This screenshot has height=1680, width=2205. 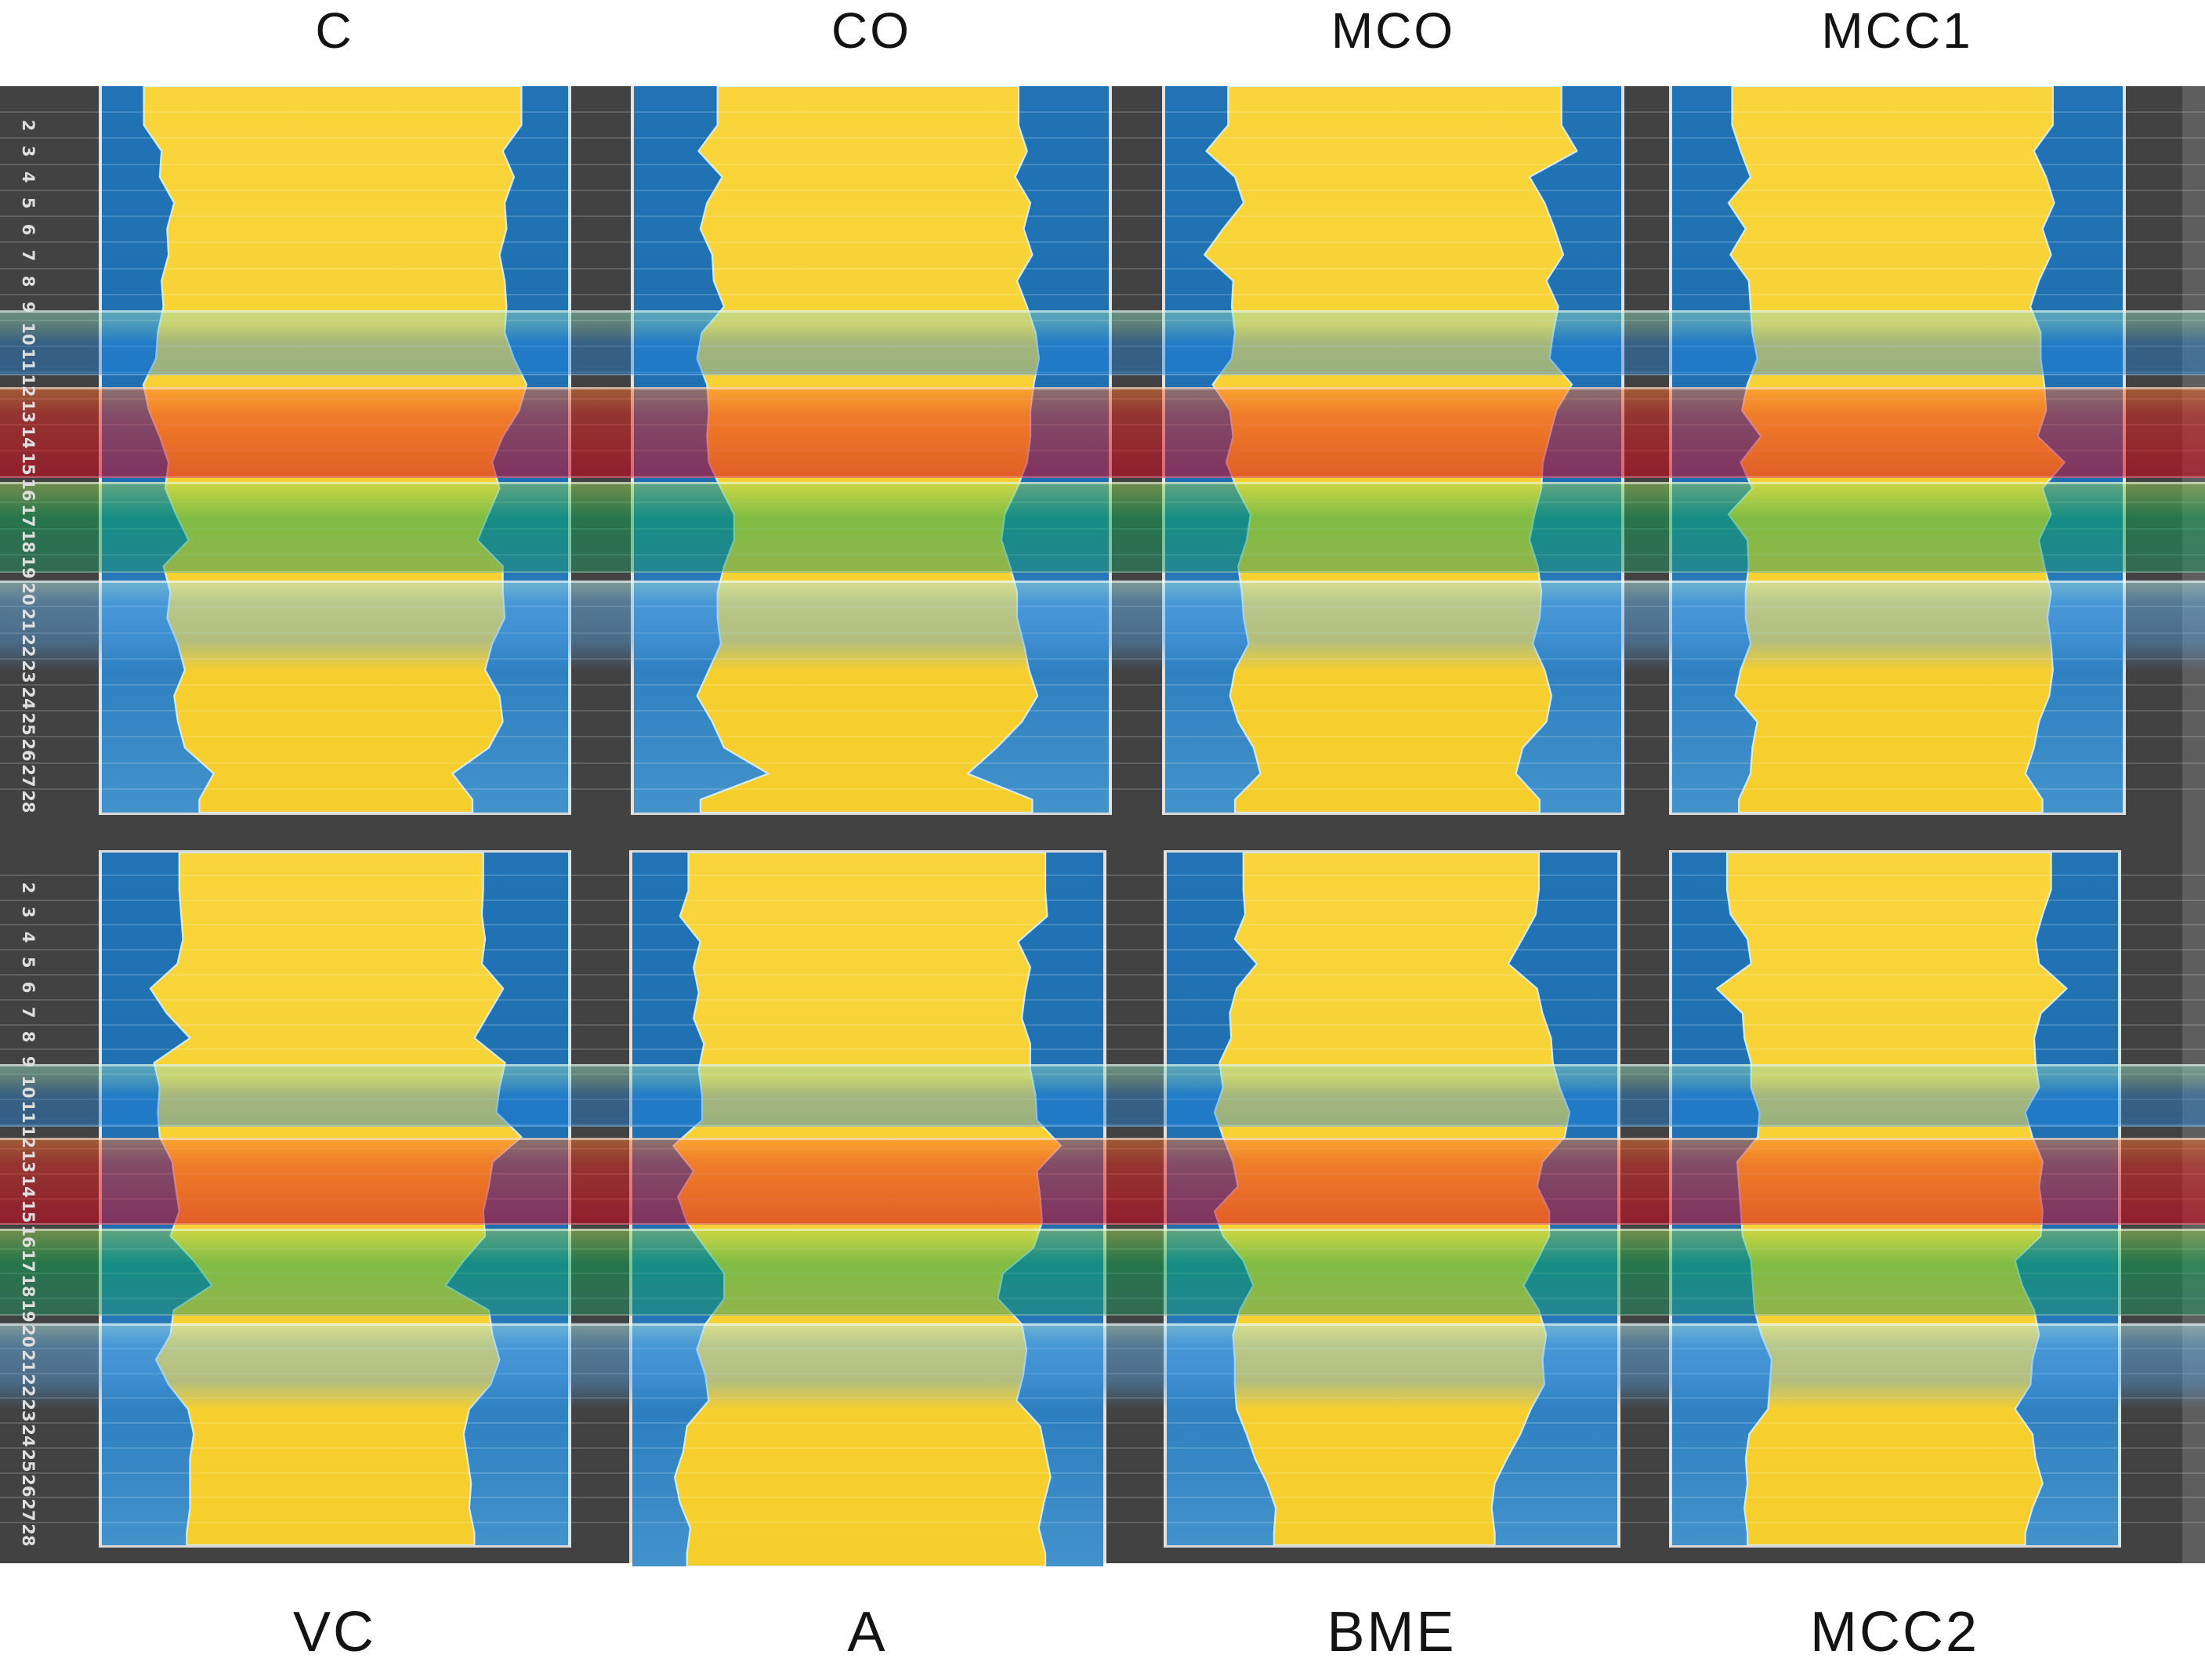 What do you see at coordinates (1102, 1365) in the screenshot?
I see `highlight-band-cyan-lower-bottom` at bounding box center [1102, 1365].